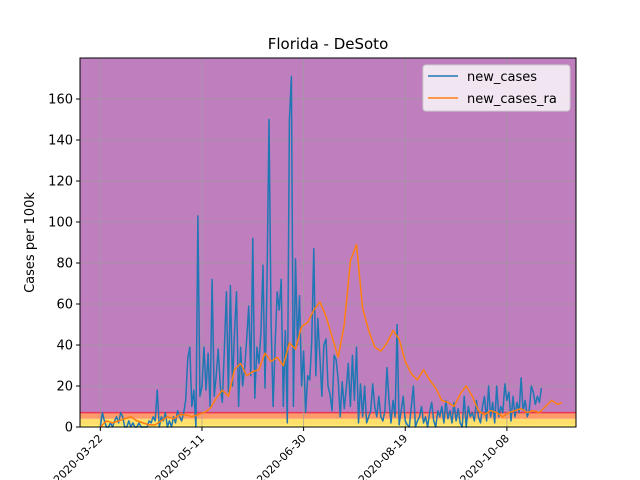 Image resolution: width=640 pixels, height=480 pixels. I want to click on y-tick-label-60: 60, so click(64, 305).